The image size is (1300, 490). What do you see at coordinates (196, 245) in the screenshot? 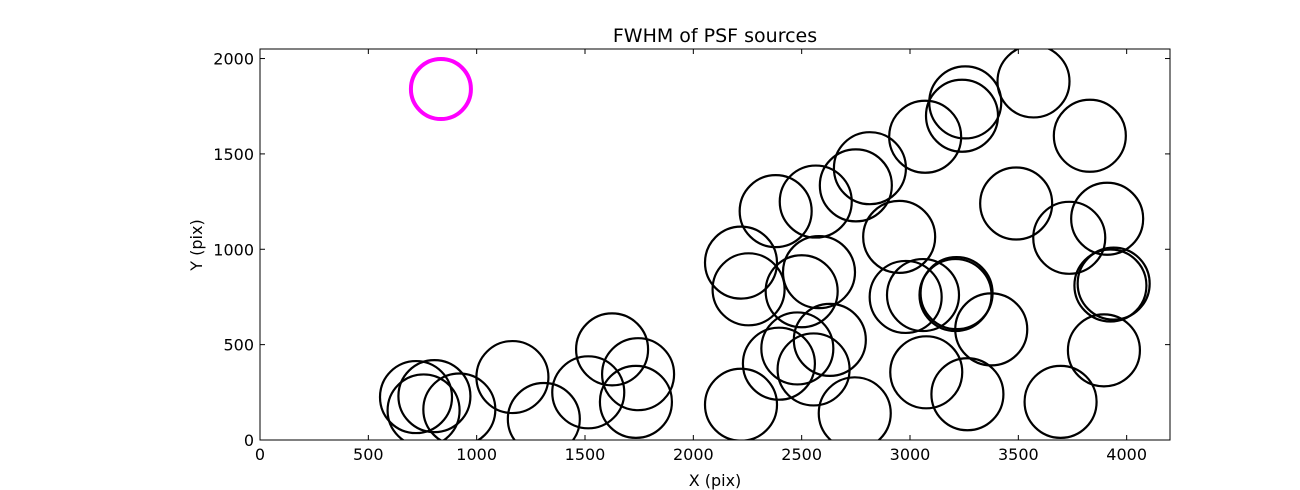
I see `y-axis-label: Y (pix)` at bounding box center [196, 245].